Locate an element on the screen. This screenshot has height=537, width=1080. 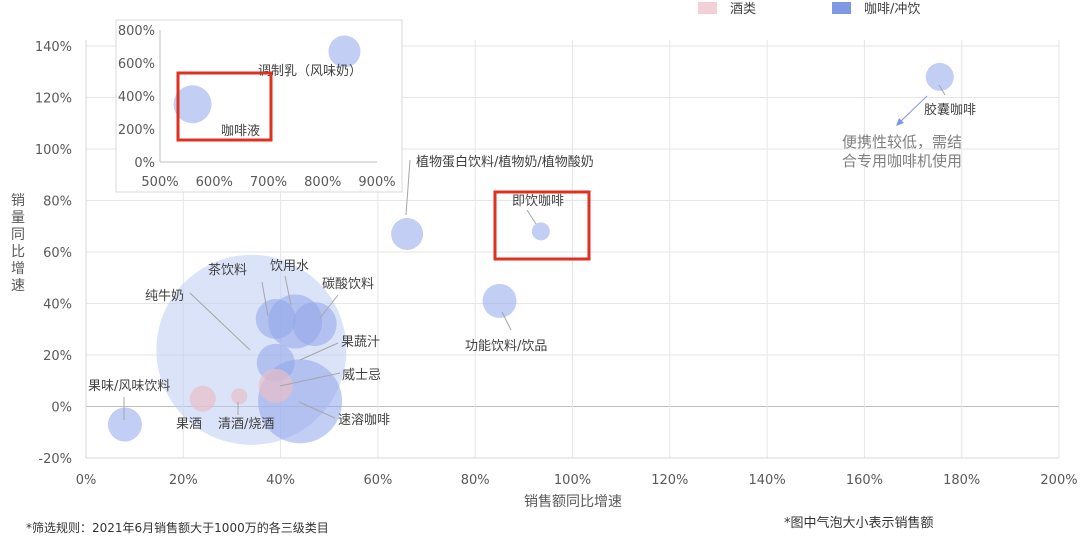
annotation-arrow is located at coordinates (912, 110).